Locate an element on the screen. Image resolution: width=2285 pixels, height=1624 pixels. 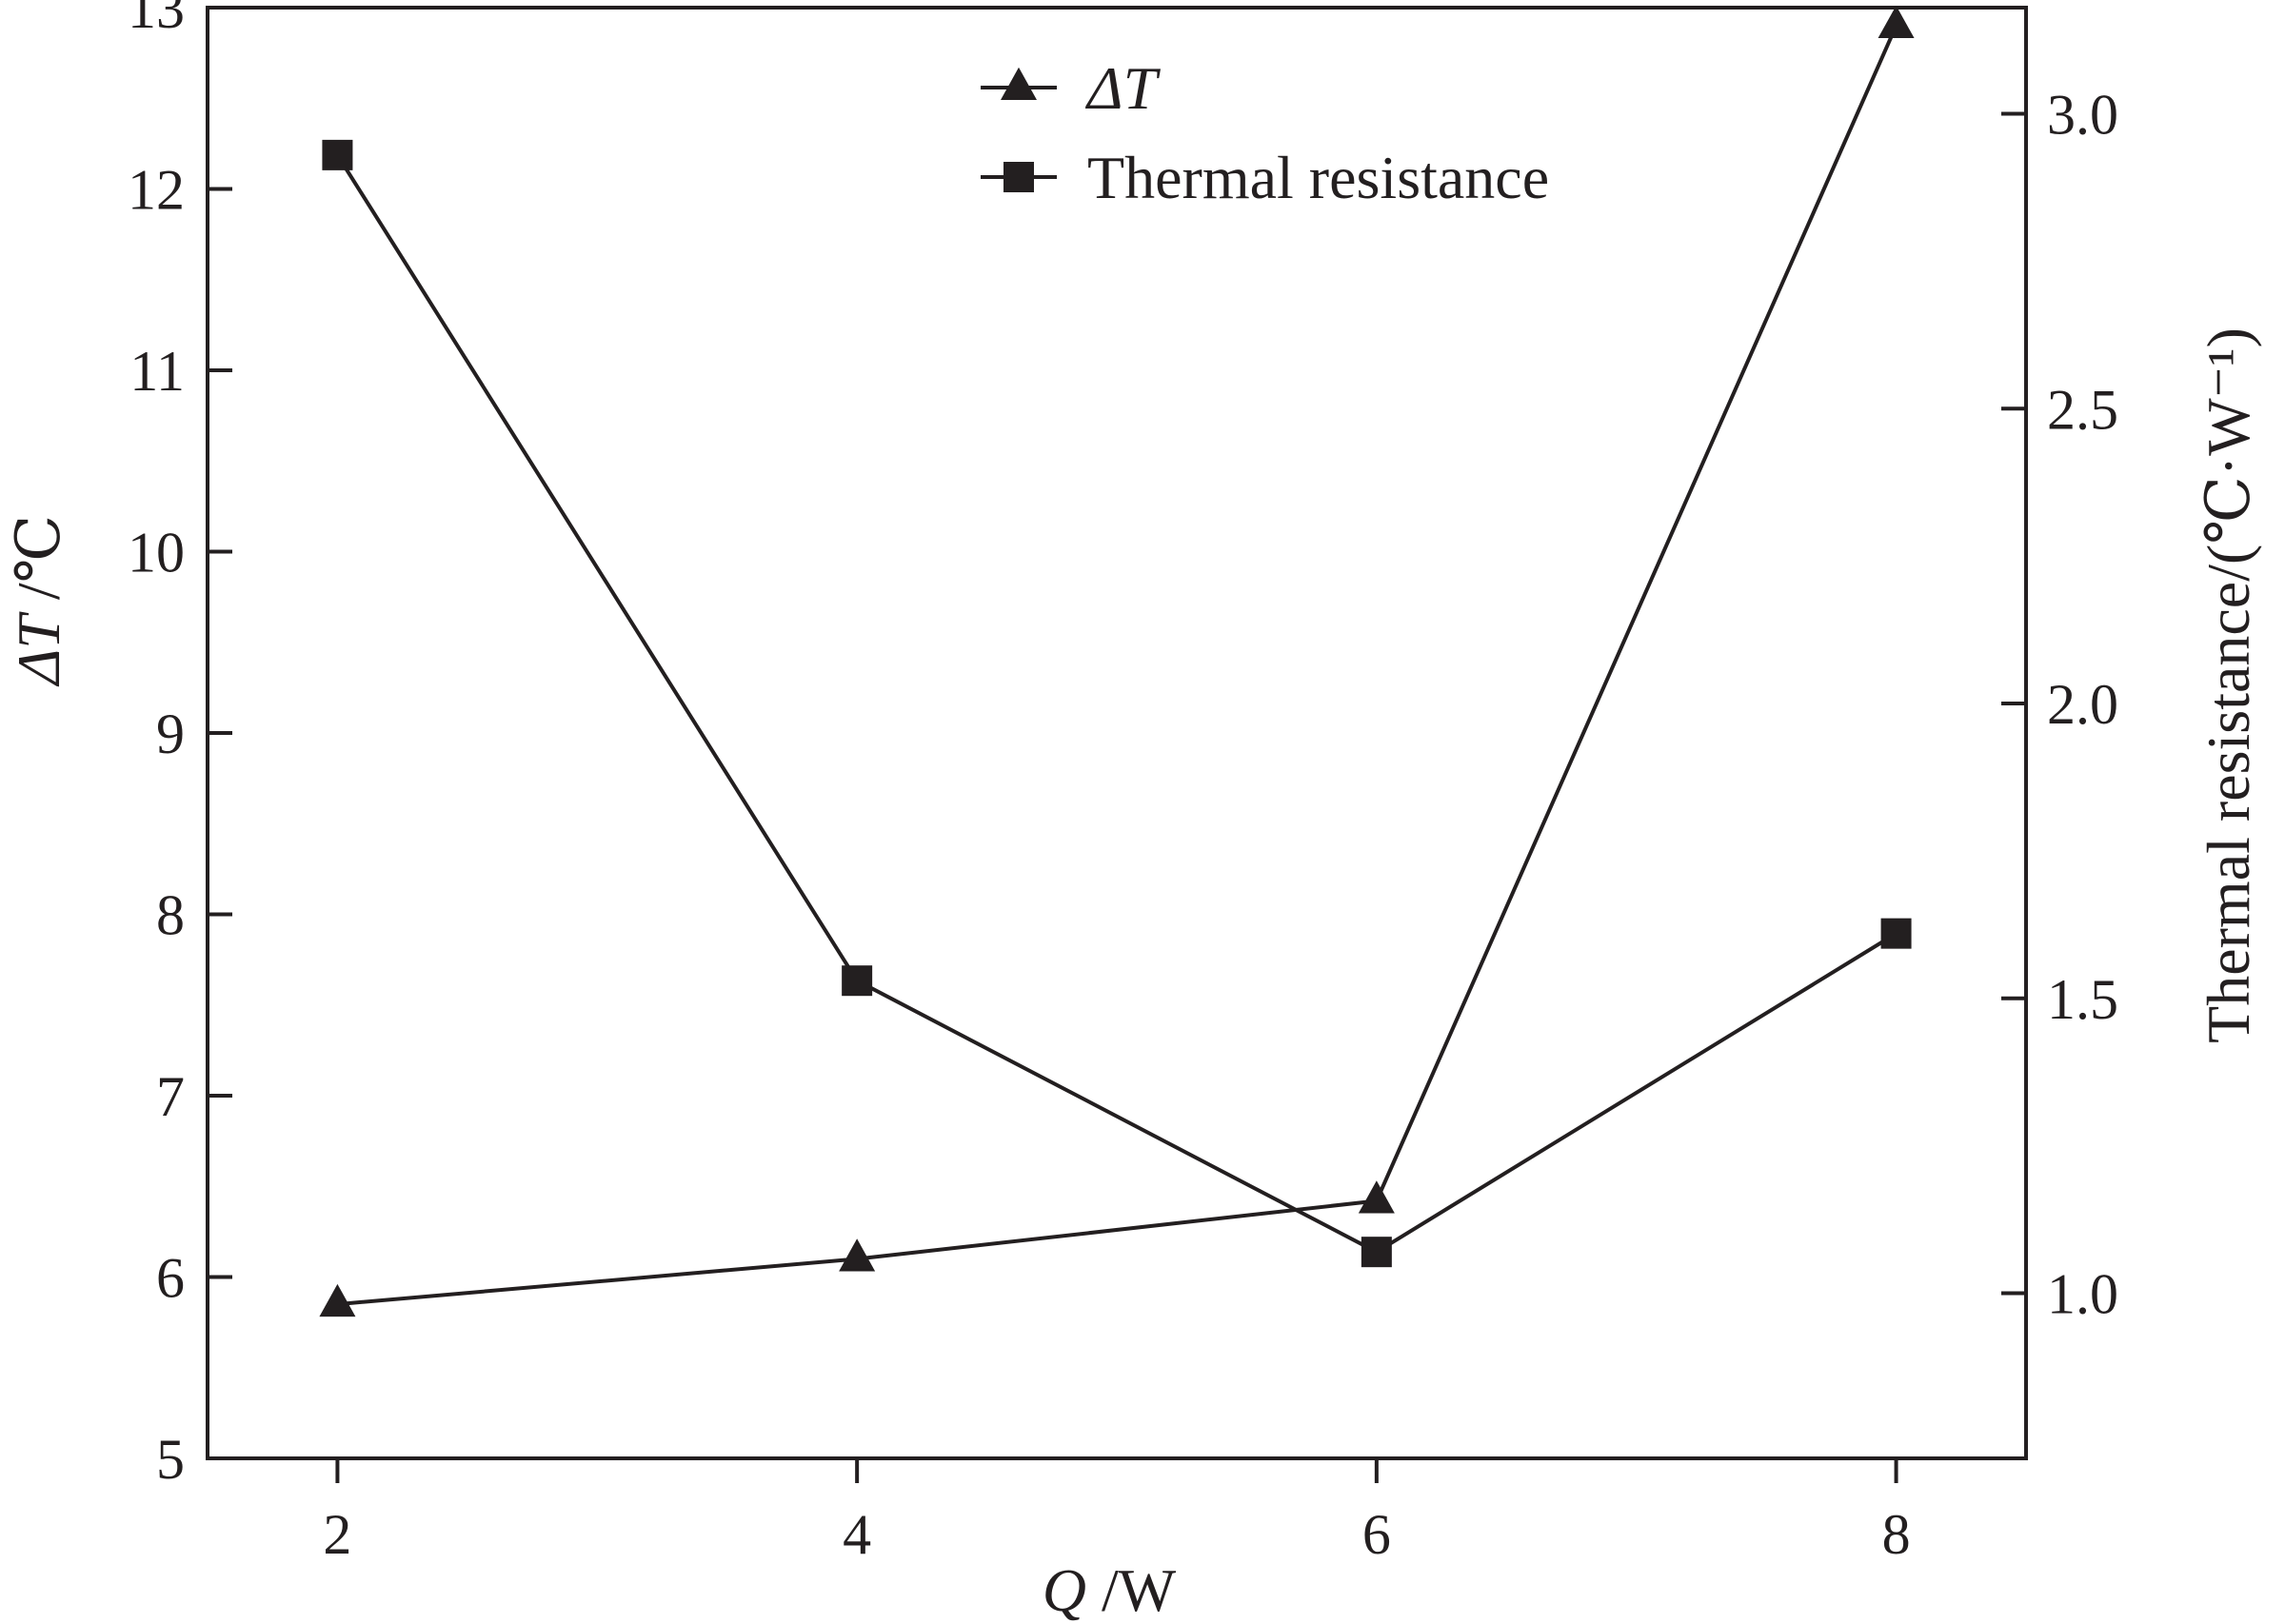
right-y-tick-label: 1.5 is located at coordinates (2082, 999).